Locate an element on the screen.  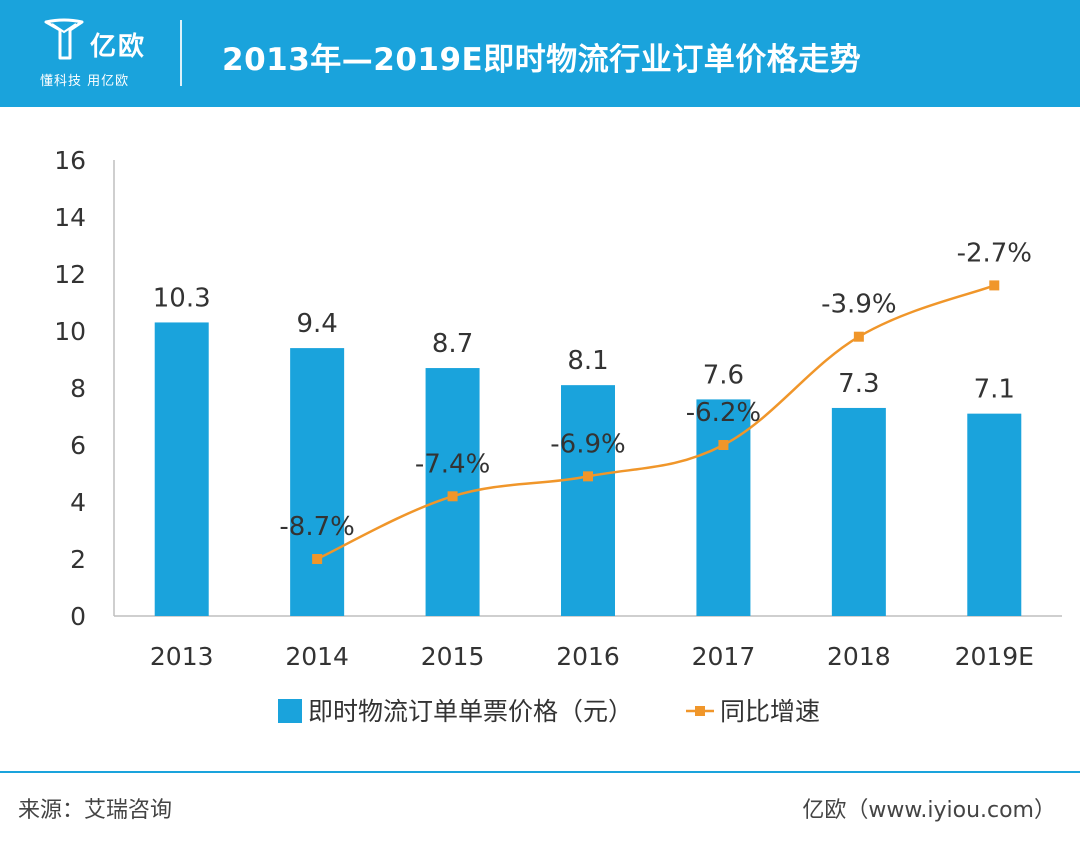
brand-name: 亿欧 is located at coordinates (118, 47).